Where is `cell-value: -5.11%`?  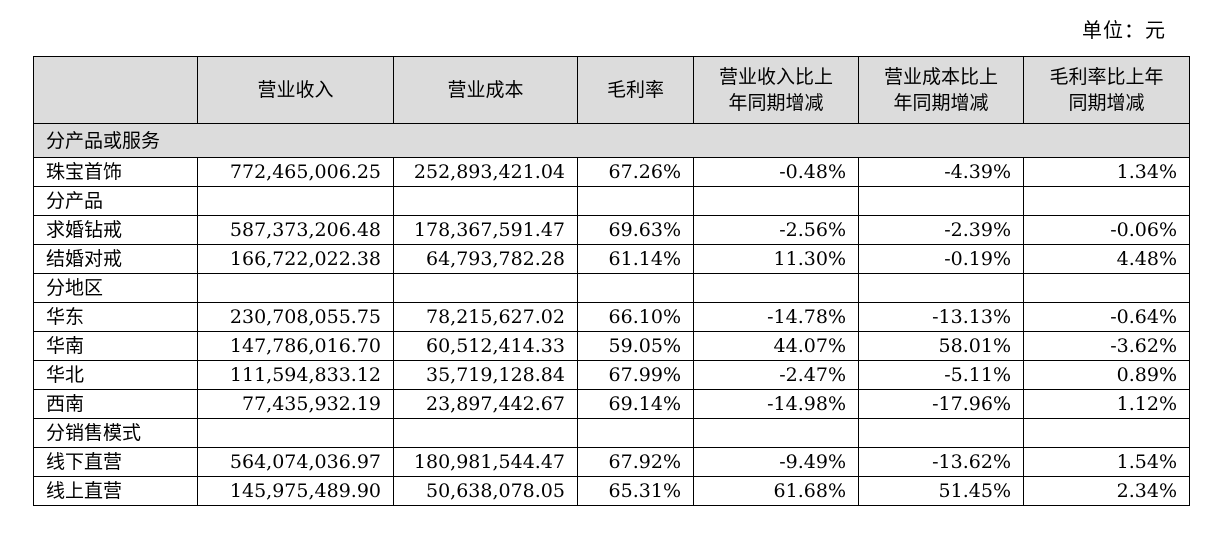
cell-value: -5.11% is located at coordinates (941, 375).